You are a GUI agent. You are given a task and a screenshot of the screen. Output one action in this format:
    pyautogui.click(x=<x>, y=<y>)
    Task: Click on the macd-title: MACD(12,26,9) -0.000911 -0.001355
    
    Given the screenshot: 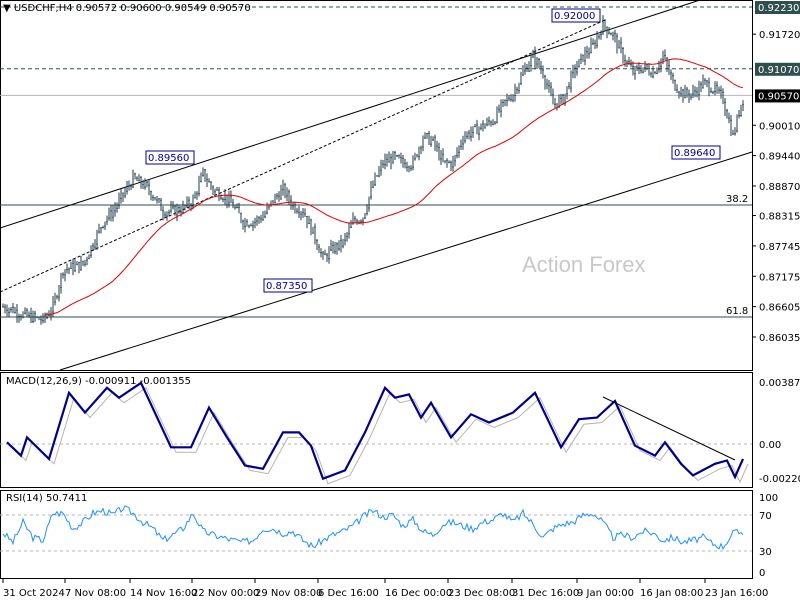 What is the action you would take?
    pyautogui.click(x=98, y=381)
    